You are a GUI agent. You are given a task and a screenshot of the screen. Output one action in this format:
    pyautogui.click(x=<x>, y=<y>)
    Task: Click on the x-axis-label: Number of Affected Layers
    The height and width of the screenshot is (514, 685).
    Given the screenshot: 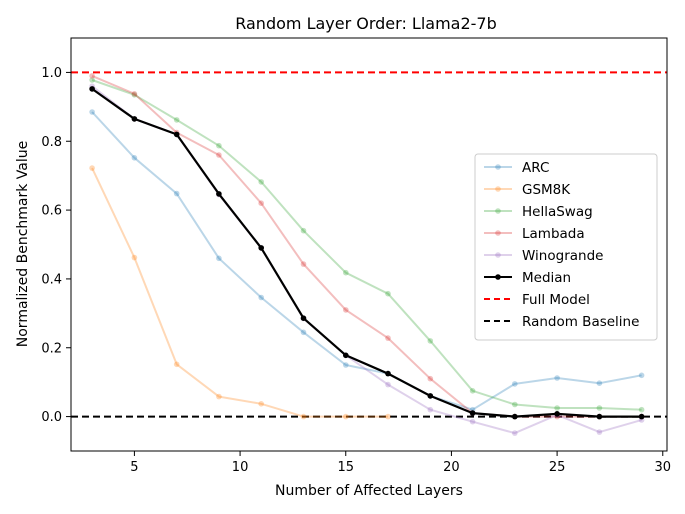 What is the action you would take?
    pyautogui.click(x=369, y=491)
    